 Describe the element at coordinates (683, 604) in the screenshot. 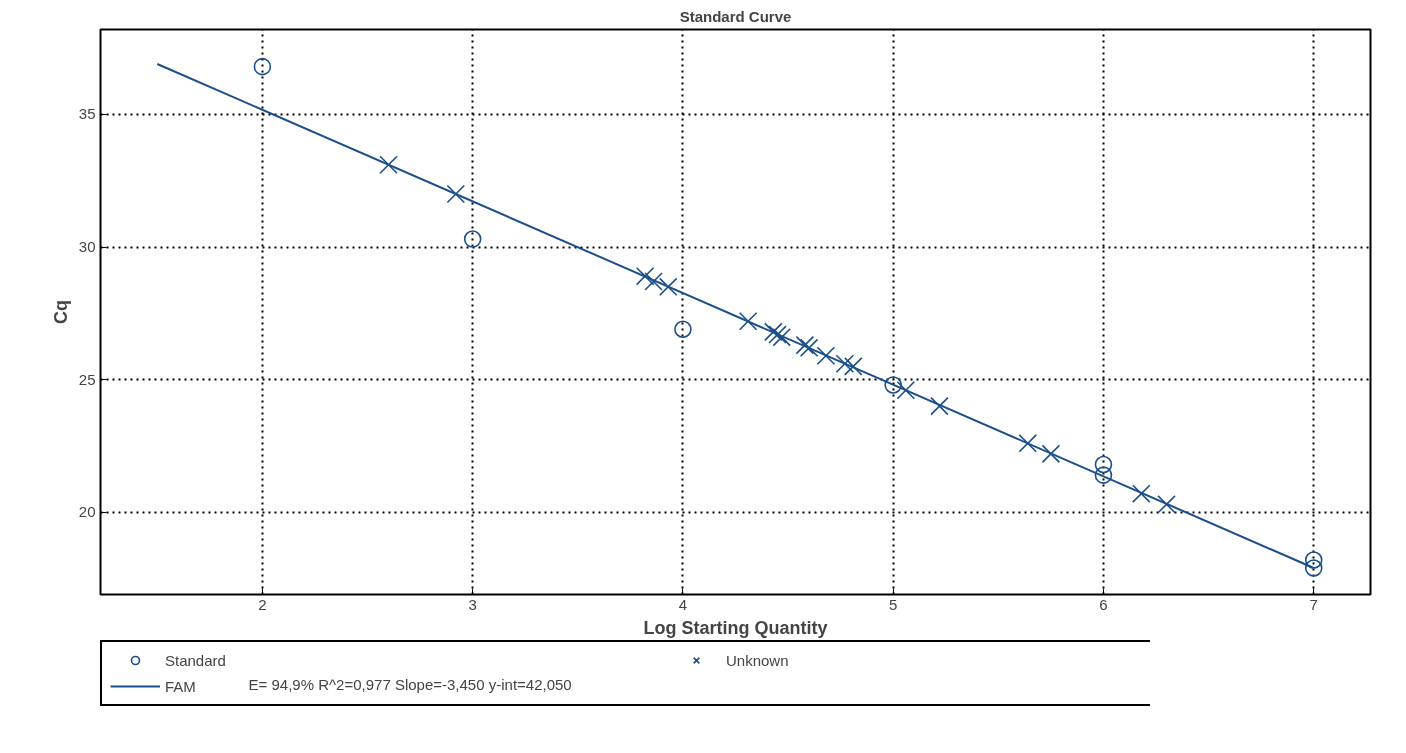

I see `x-tick-label: 4` at that location.